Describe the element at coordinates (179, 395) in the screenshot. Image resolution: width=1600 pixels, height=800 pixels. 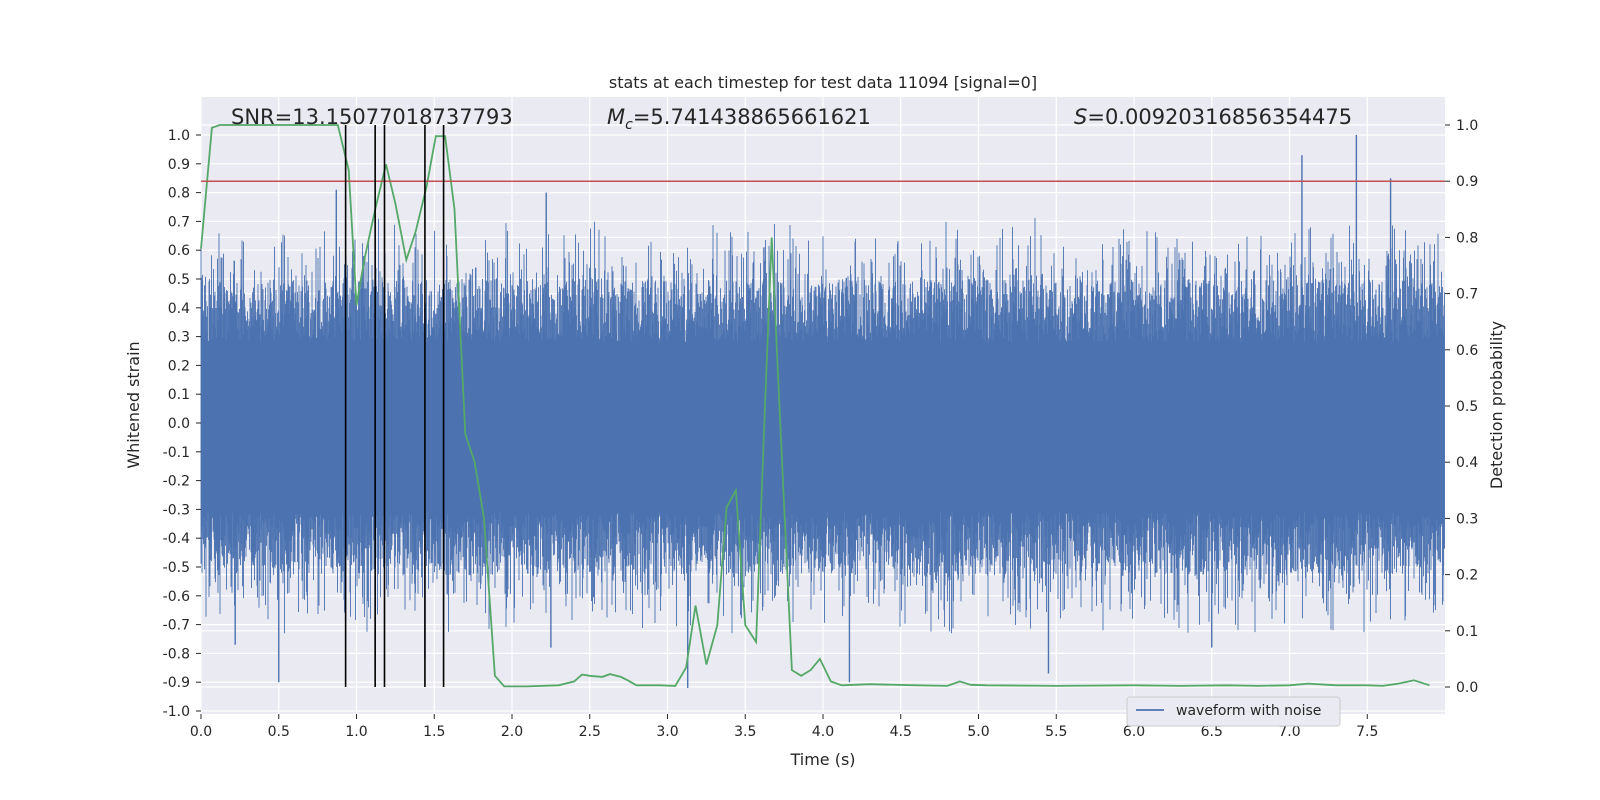
I see `y-tick-label: 0.1` at that location.